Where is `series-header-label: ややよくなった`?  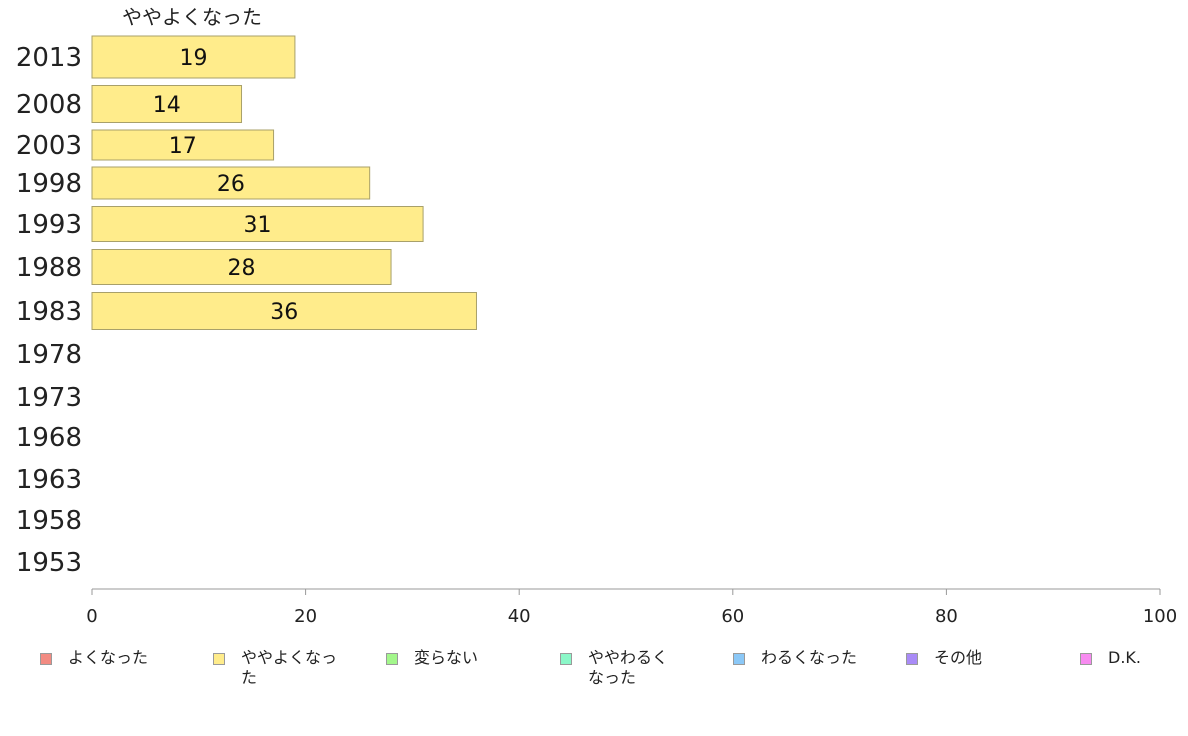
series-header-label: ややよくなった is located at coordinates (192, 17).